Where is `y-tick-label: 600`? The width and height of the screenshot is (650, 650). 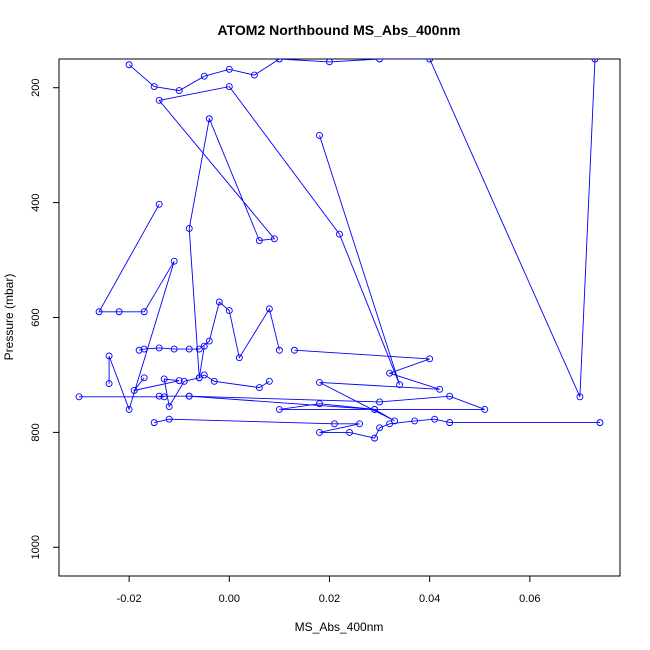
y-tick-label: 600 is located at coordinates (36, 317).